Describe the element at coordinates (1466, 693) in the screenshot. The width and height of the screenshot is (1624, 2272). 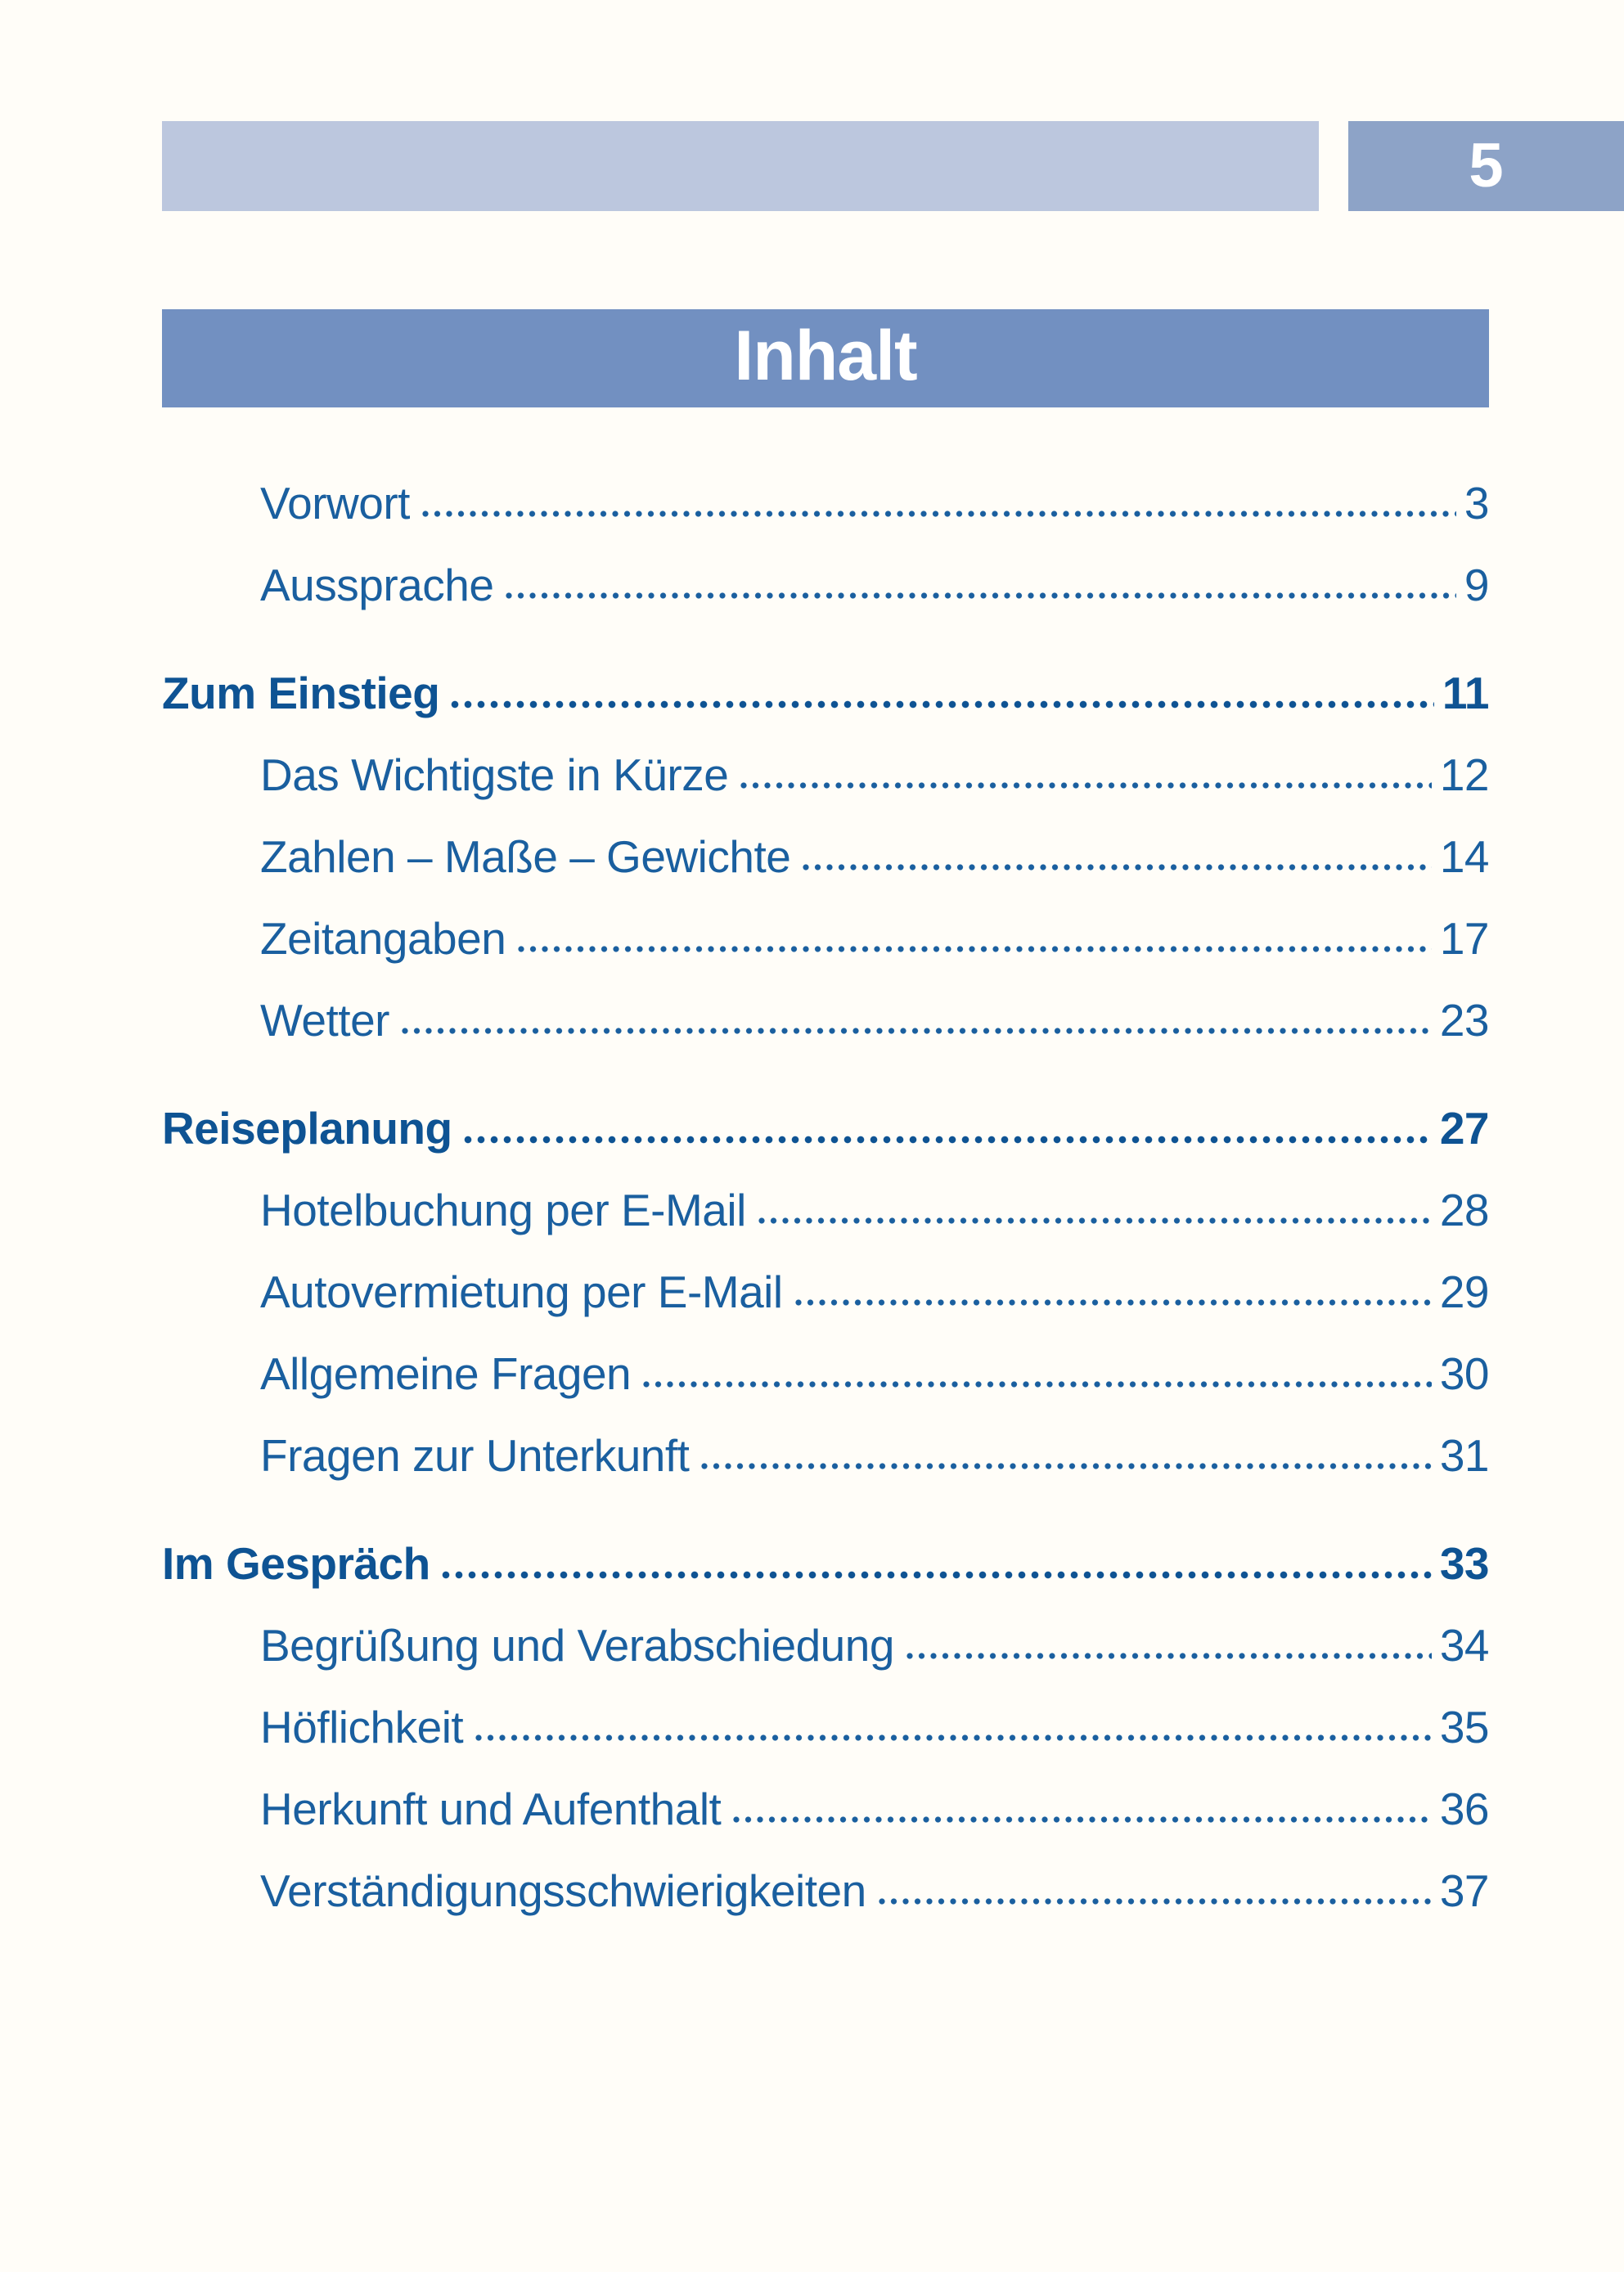
I see `toc-entry-page-number: 11` at that location.